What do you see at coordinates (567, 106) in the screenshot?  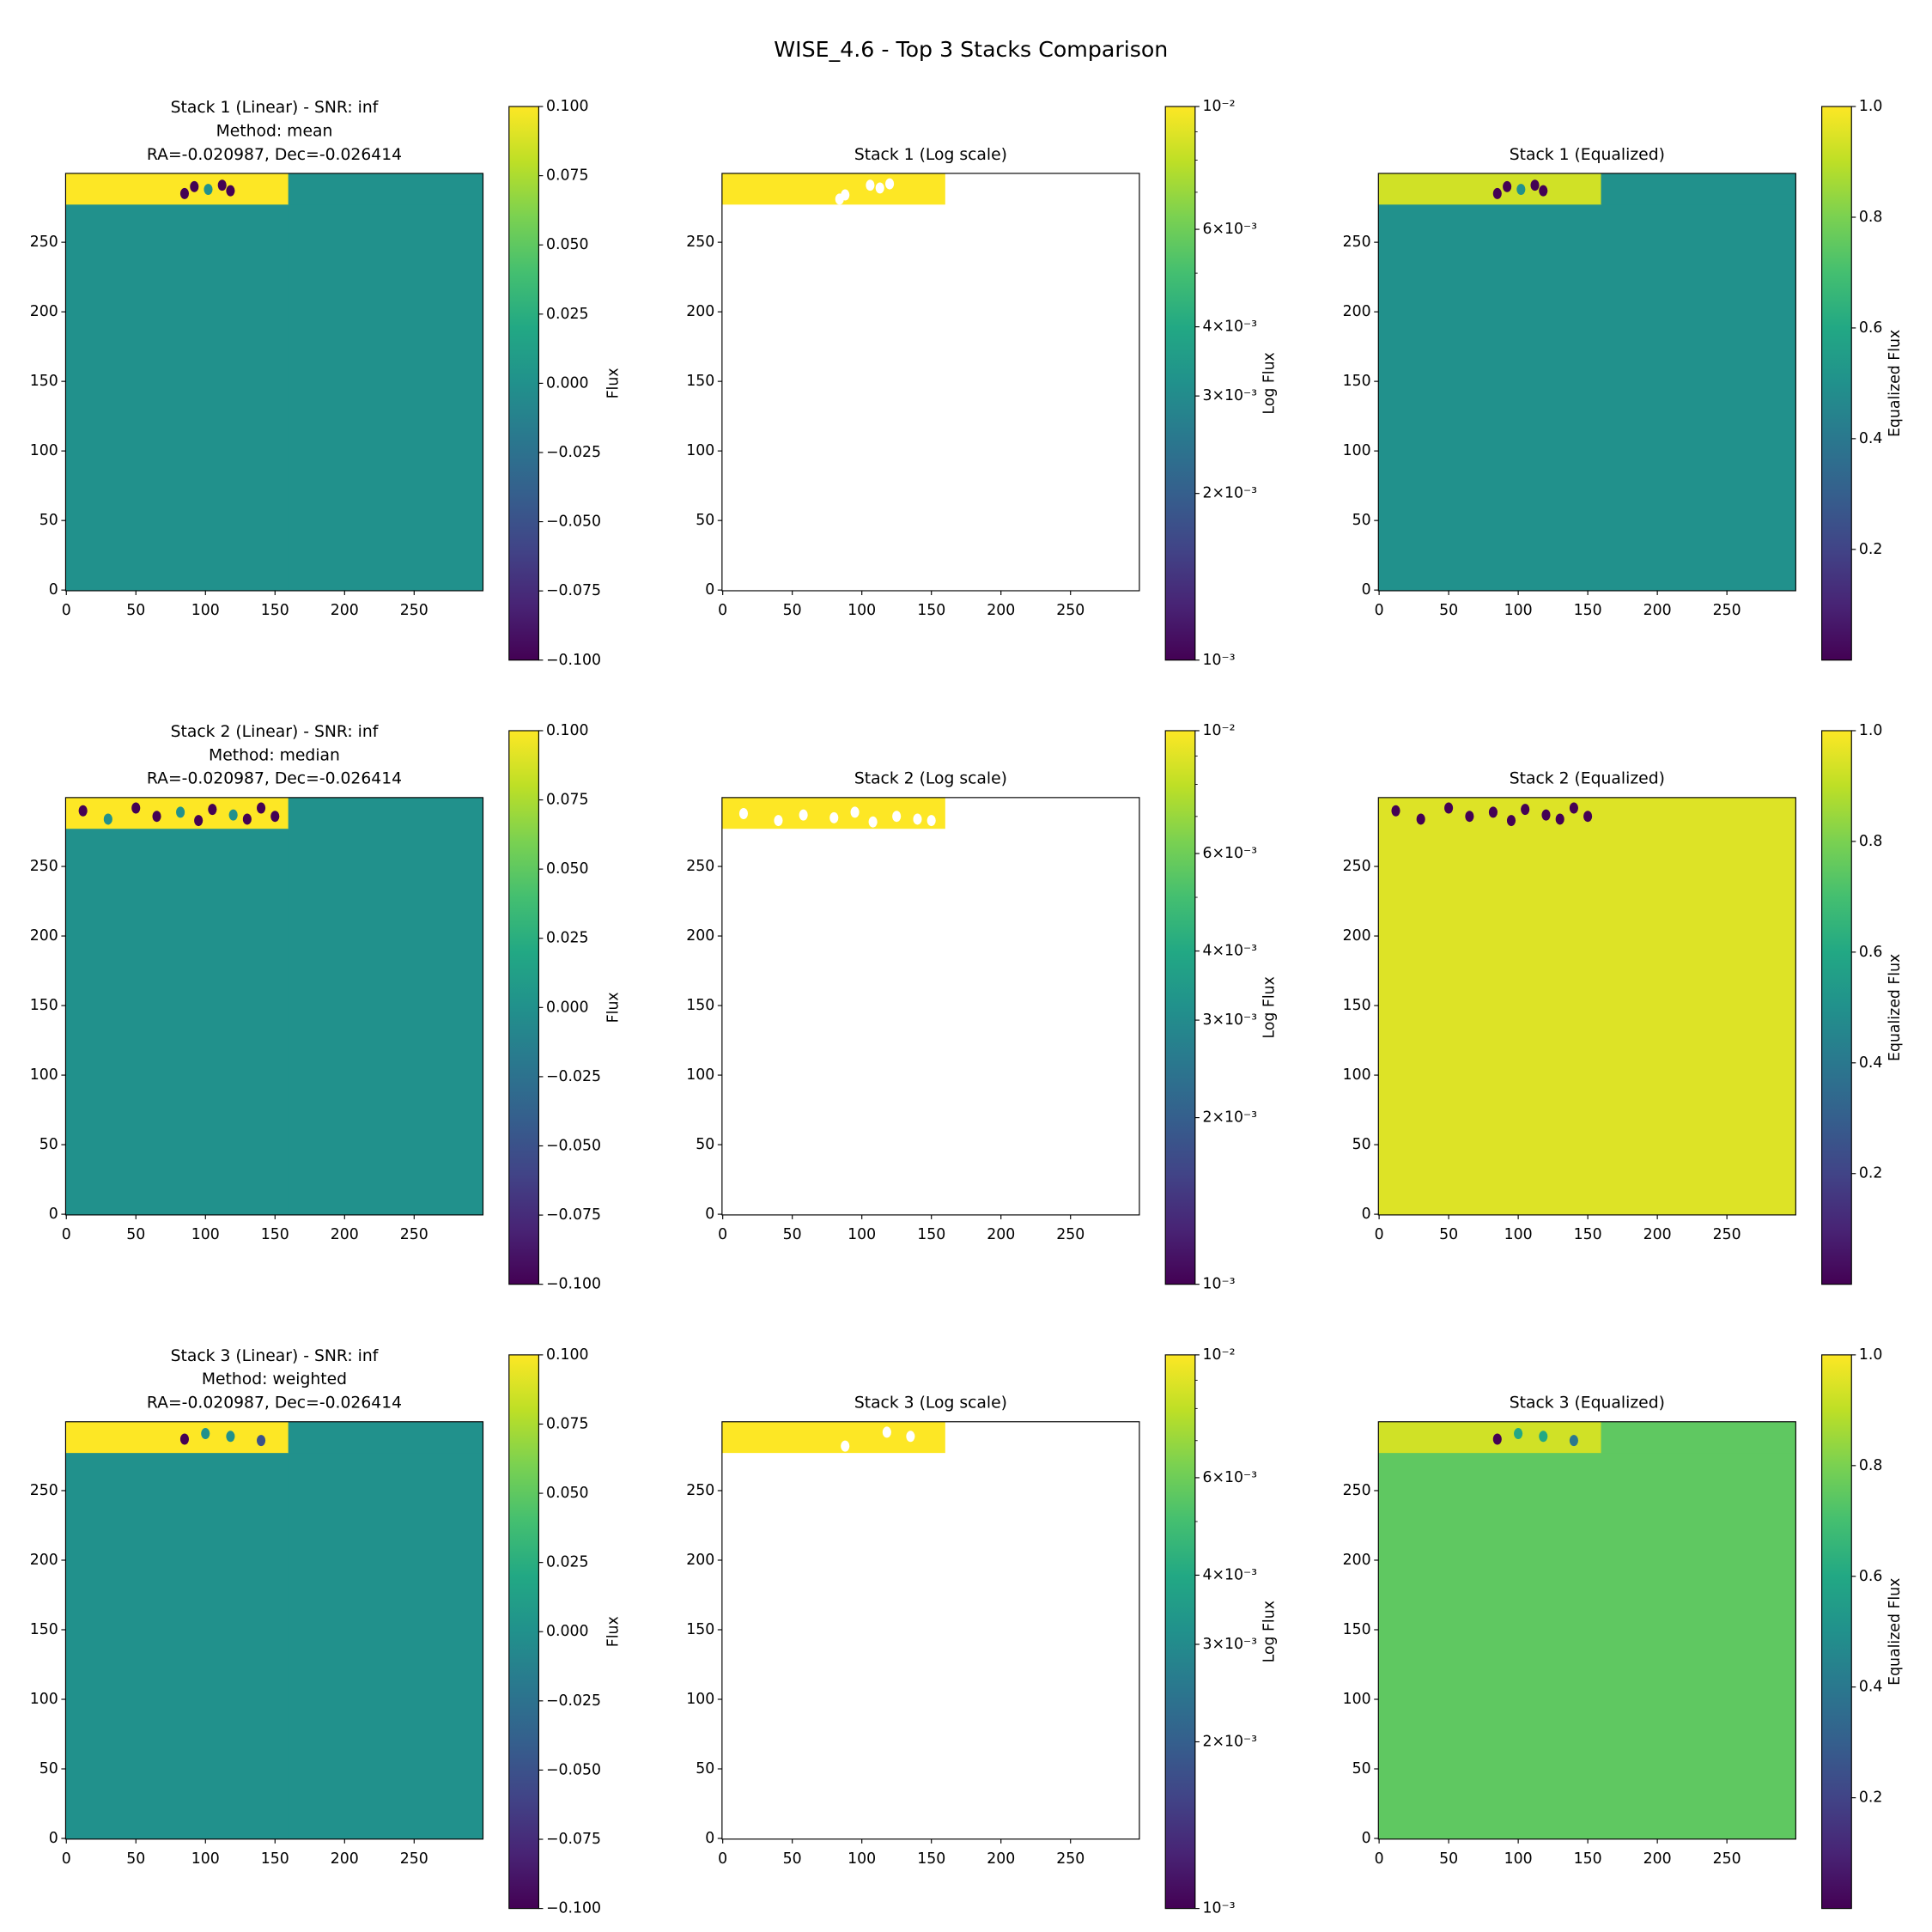 I see `colorbar-tick-label: 0.100` at bounding box center [567, 106].